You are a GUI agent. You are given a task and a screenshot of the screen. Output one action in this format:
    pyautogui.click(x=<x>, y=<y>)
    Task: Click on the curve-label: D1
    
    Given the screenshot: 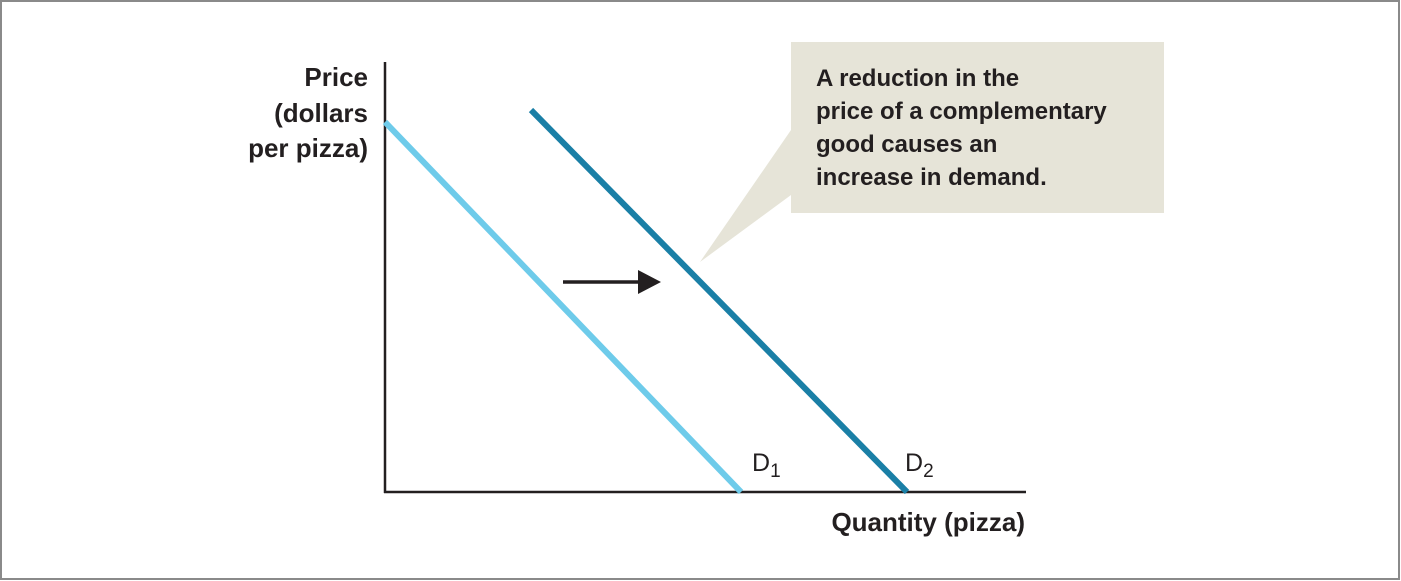 What is the action you would take?
    pyautogui.click(x=766, y=465)
    